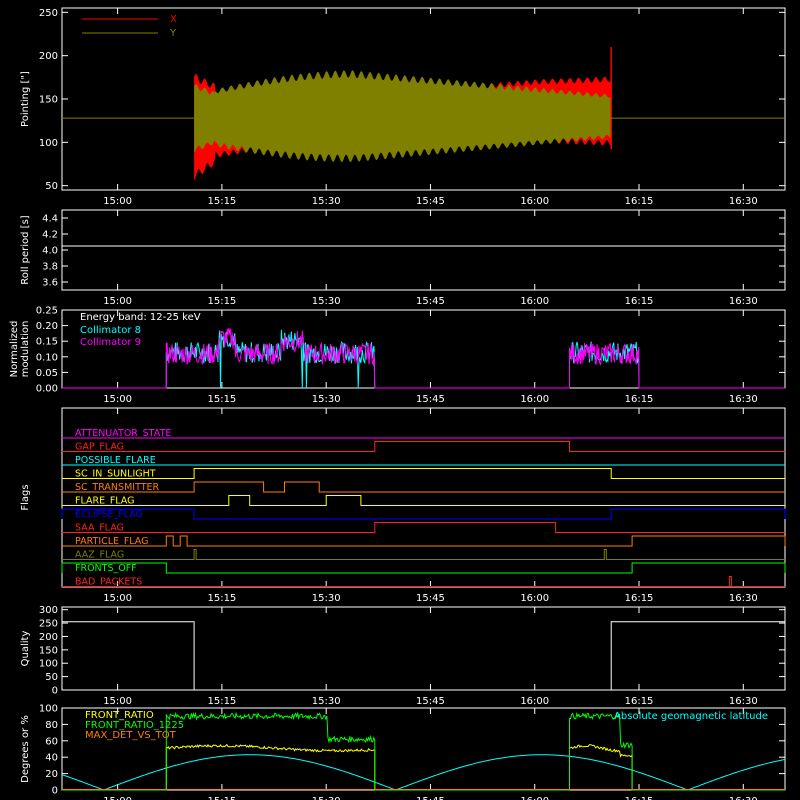 The image size is (800, 800). I want to click on flag-line-sc-transmitter, so click(423, 487).